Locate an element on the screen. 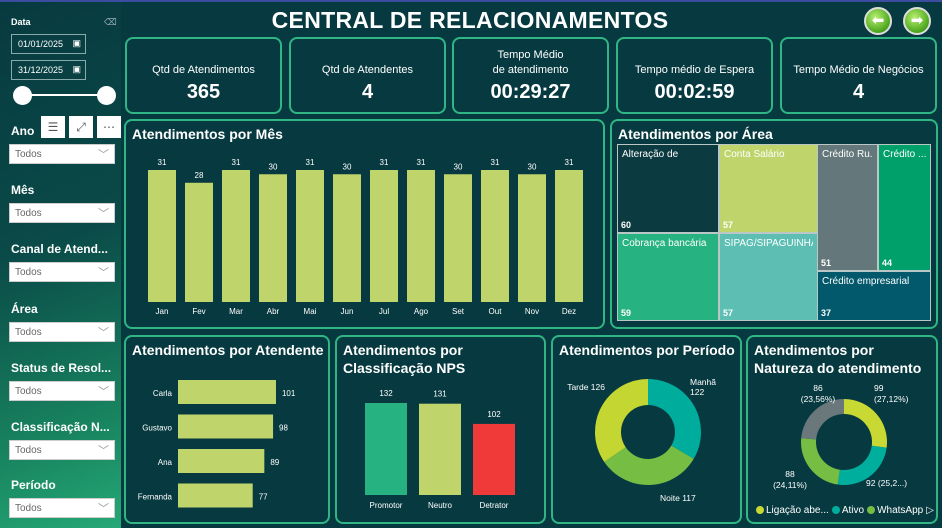  date-slider-track is located at coordinates (64, 95).